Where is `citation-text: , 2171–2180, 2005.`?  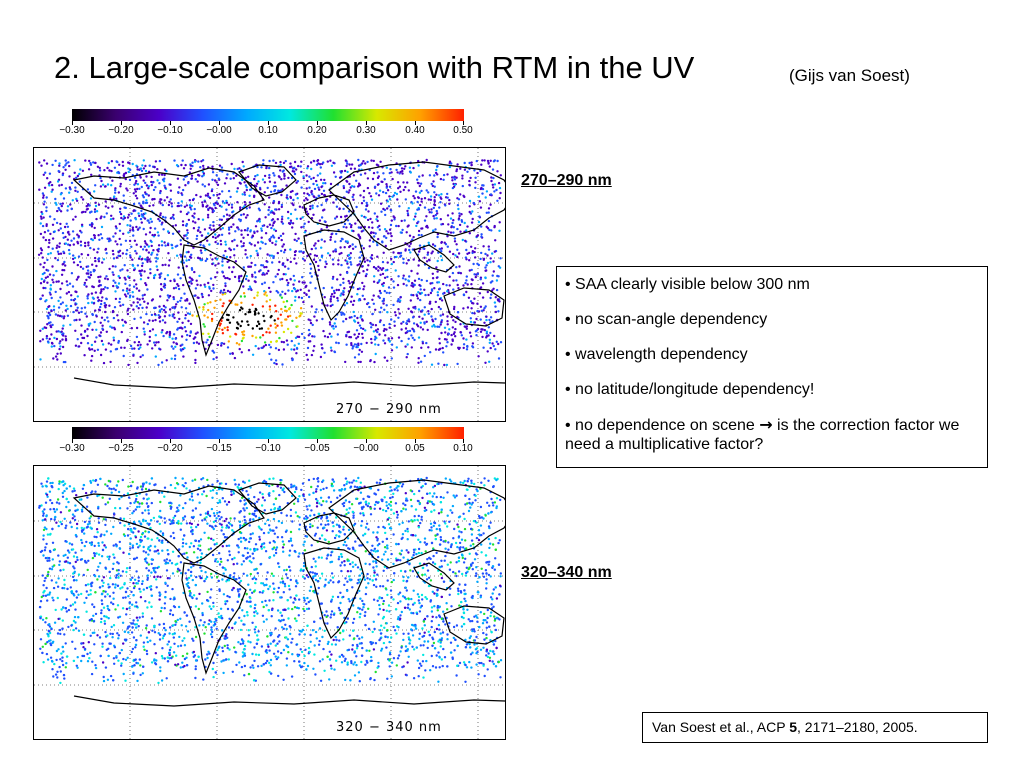
citation-text: , 2171–2180, 2005. is located at coordinates (857, 727).